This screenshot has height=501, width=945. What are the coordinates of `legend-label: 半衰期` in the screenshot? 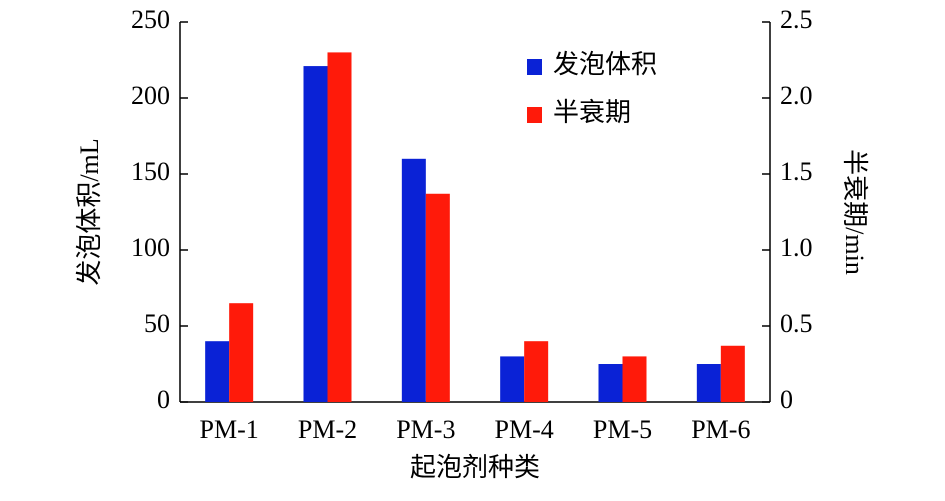 It's located at (592, 112).